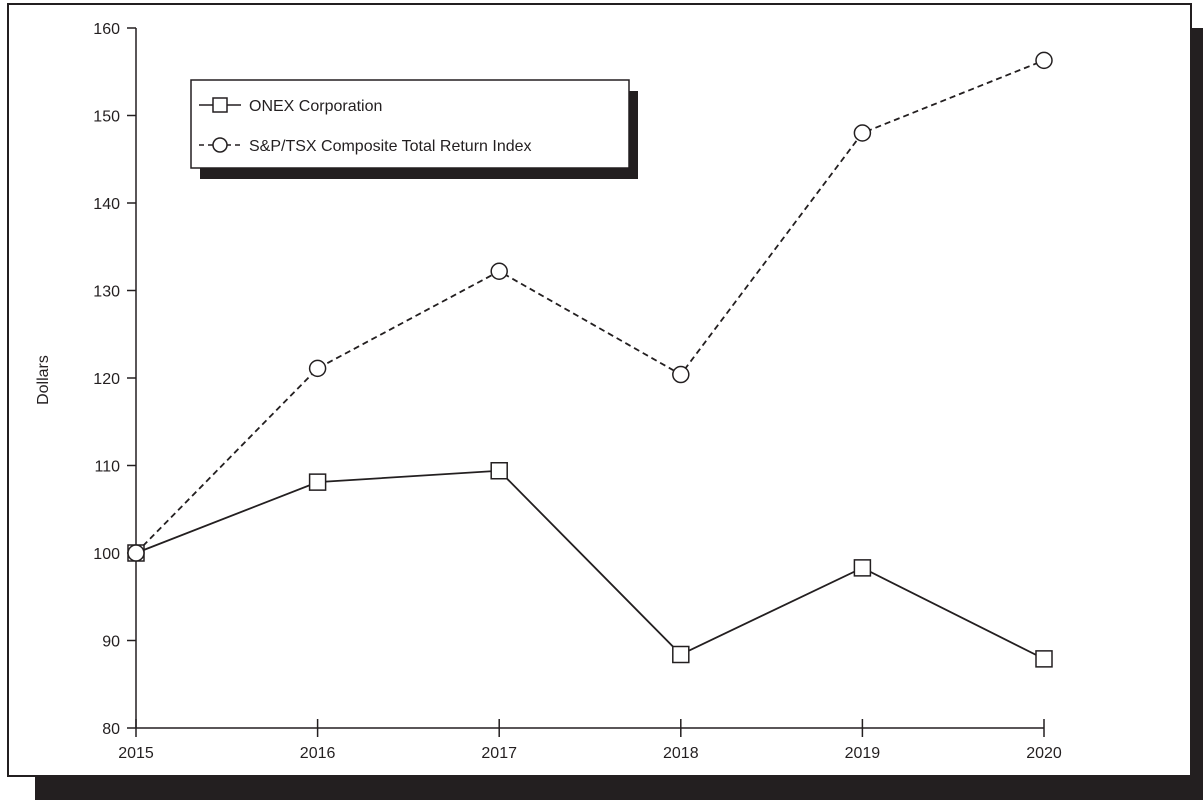  Describe the element at coordinates (220, 105) in the screenshot. I see `legend-marker-onex` at that location.